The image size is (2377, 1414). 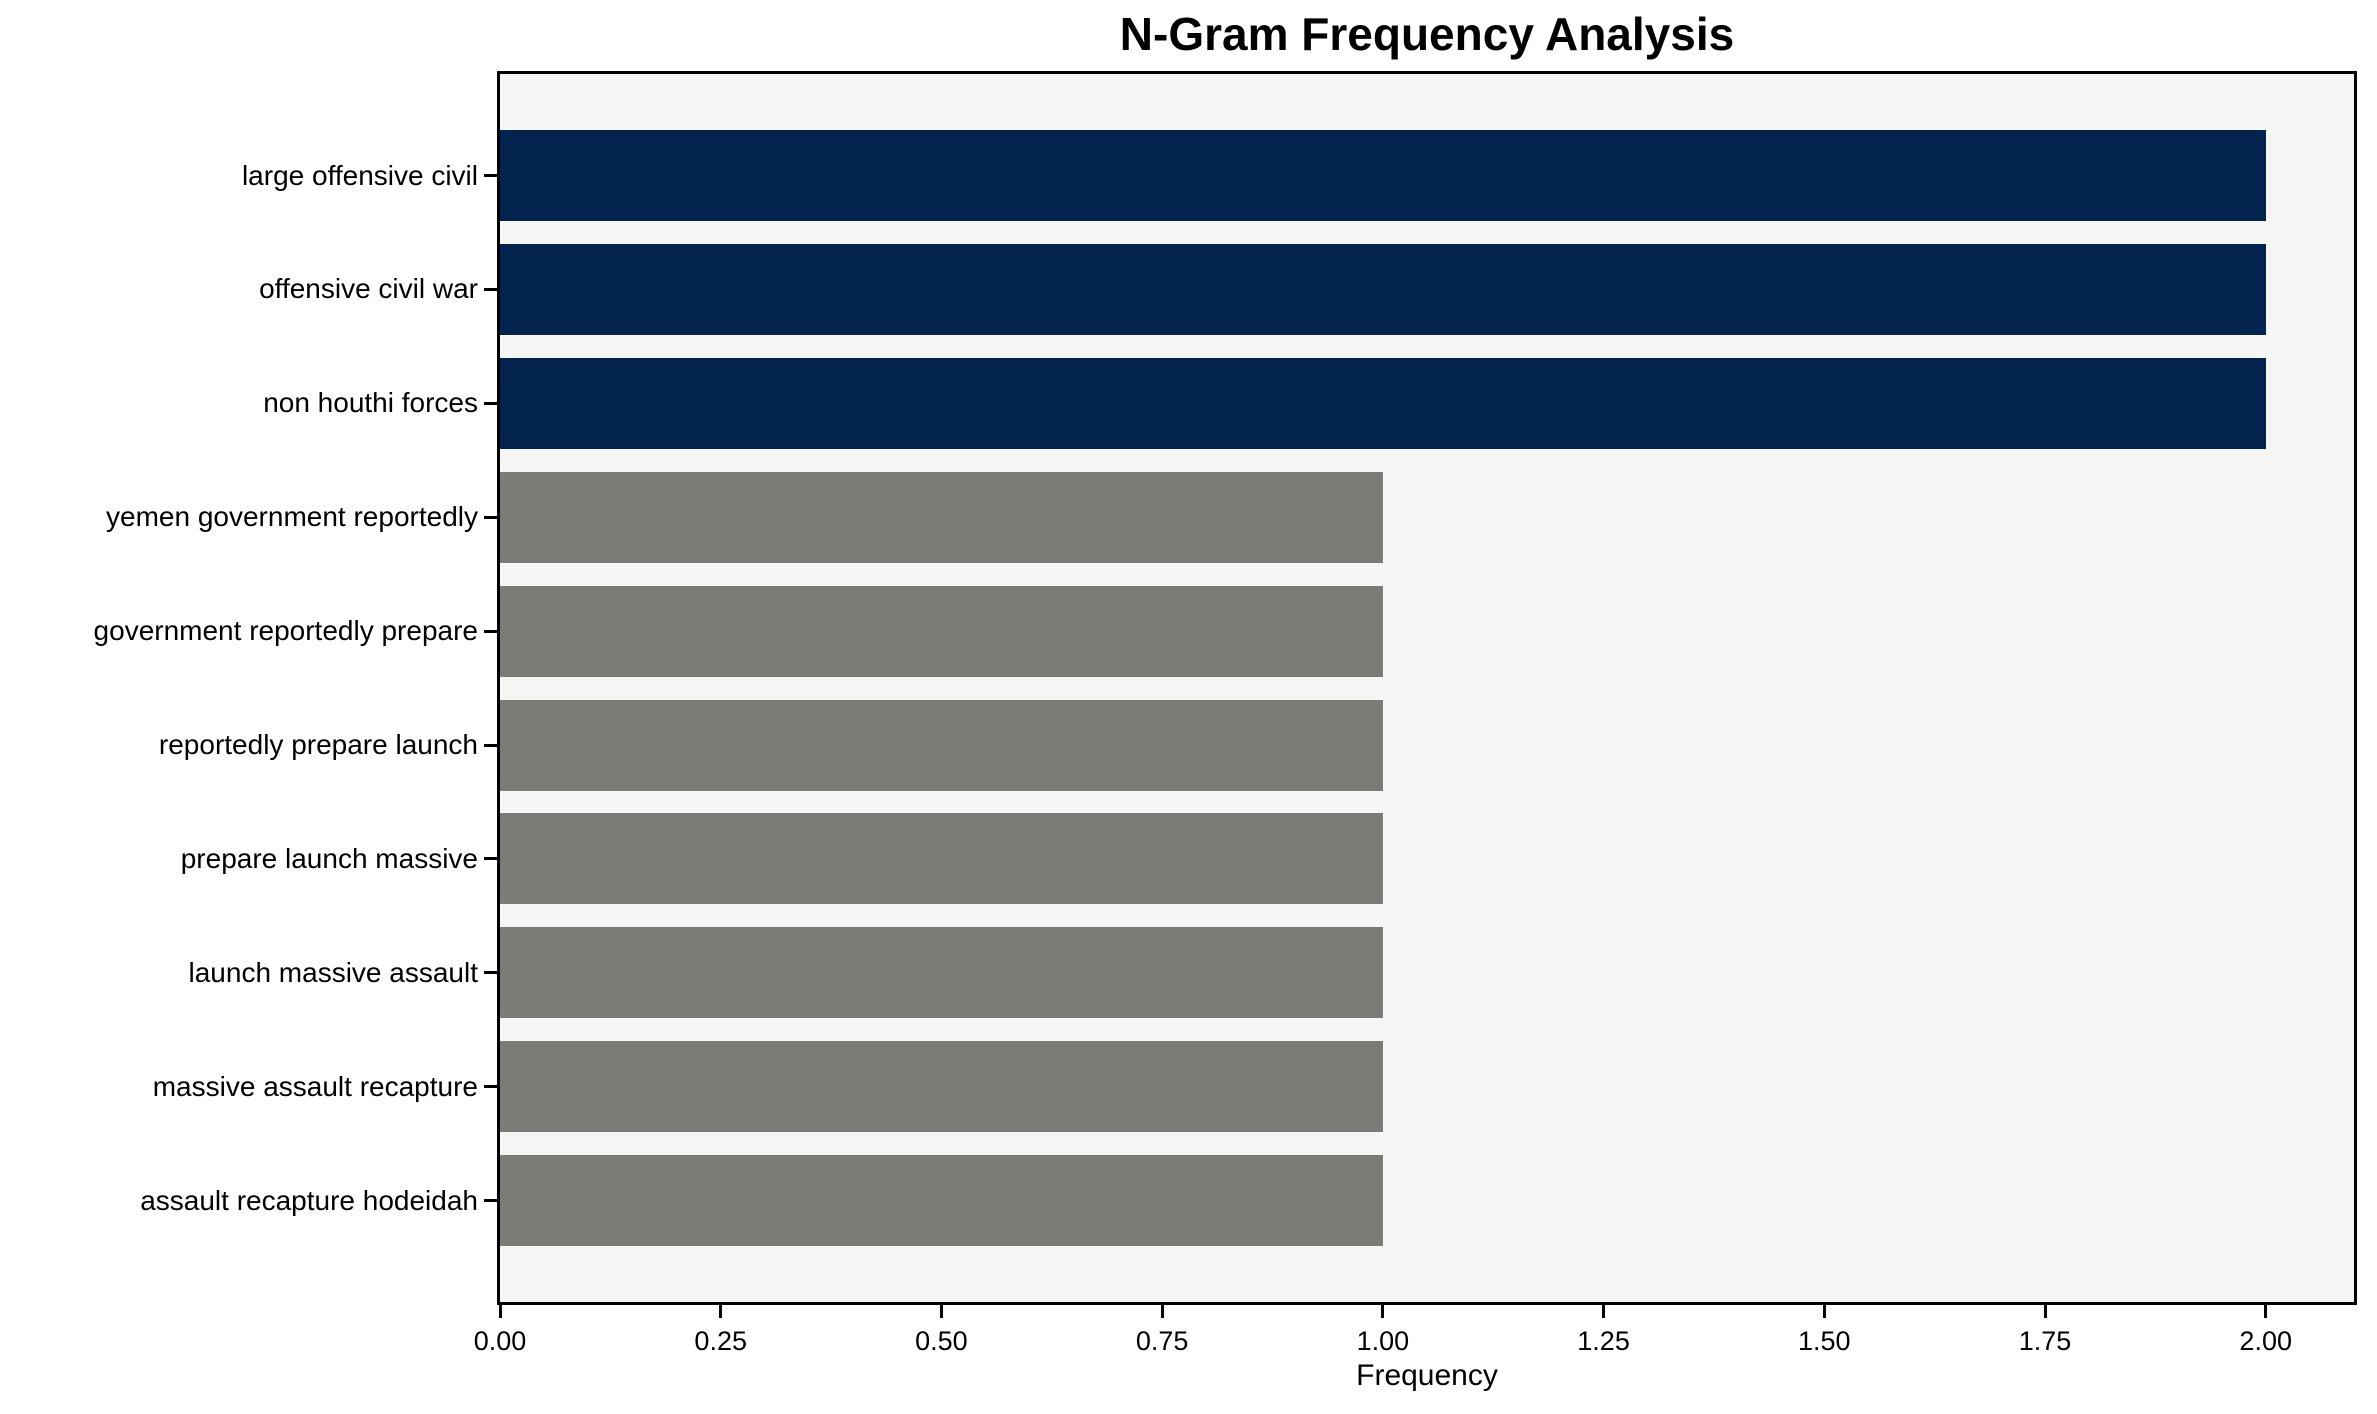 What do you see at coordinates (368, 289) in the screenshot?
I see `y-tick-label: offensive civil war` at bounding box center [368, 289].